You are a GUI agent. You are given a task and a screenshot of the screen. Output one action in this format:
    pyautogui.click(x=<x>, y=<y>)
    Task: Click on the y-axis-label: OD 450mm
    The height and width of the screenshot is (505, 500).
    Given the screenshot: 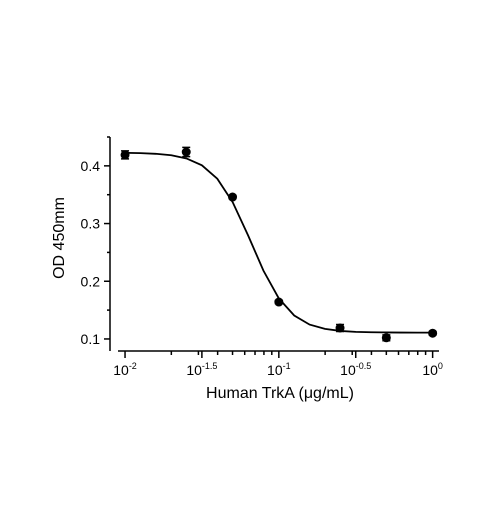 What is the action you would take?
    pyautogui.click(x=59, y=238)
    